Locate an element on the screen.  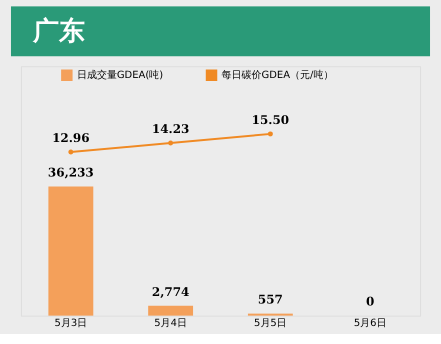
legend-label: 日成交量GDEA(吨) is located at coordinates (120, 75).